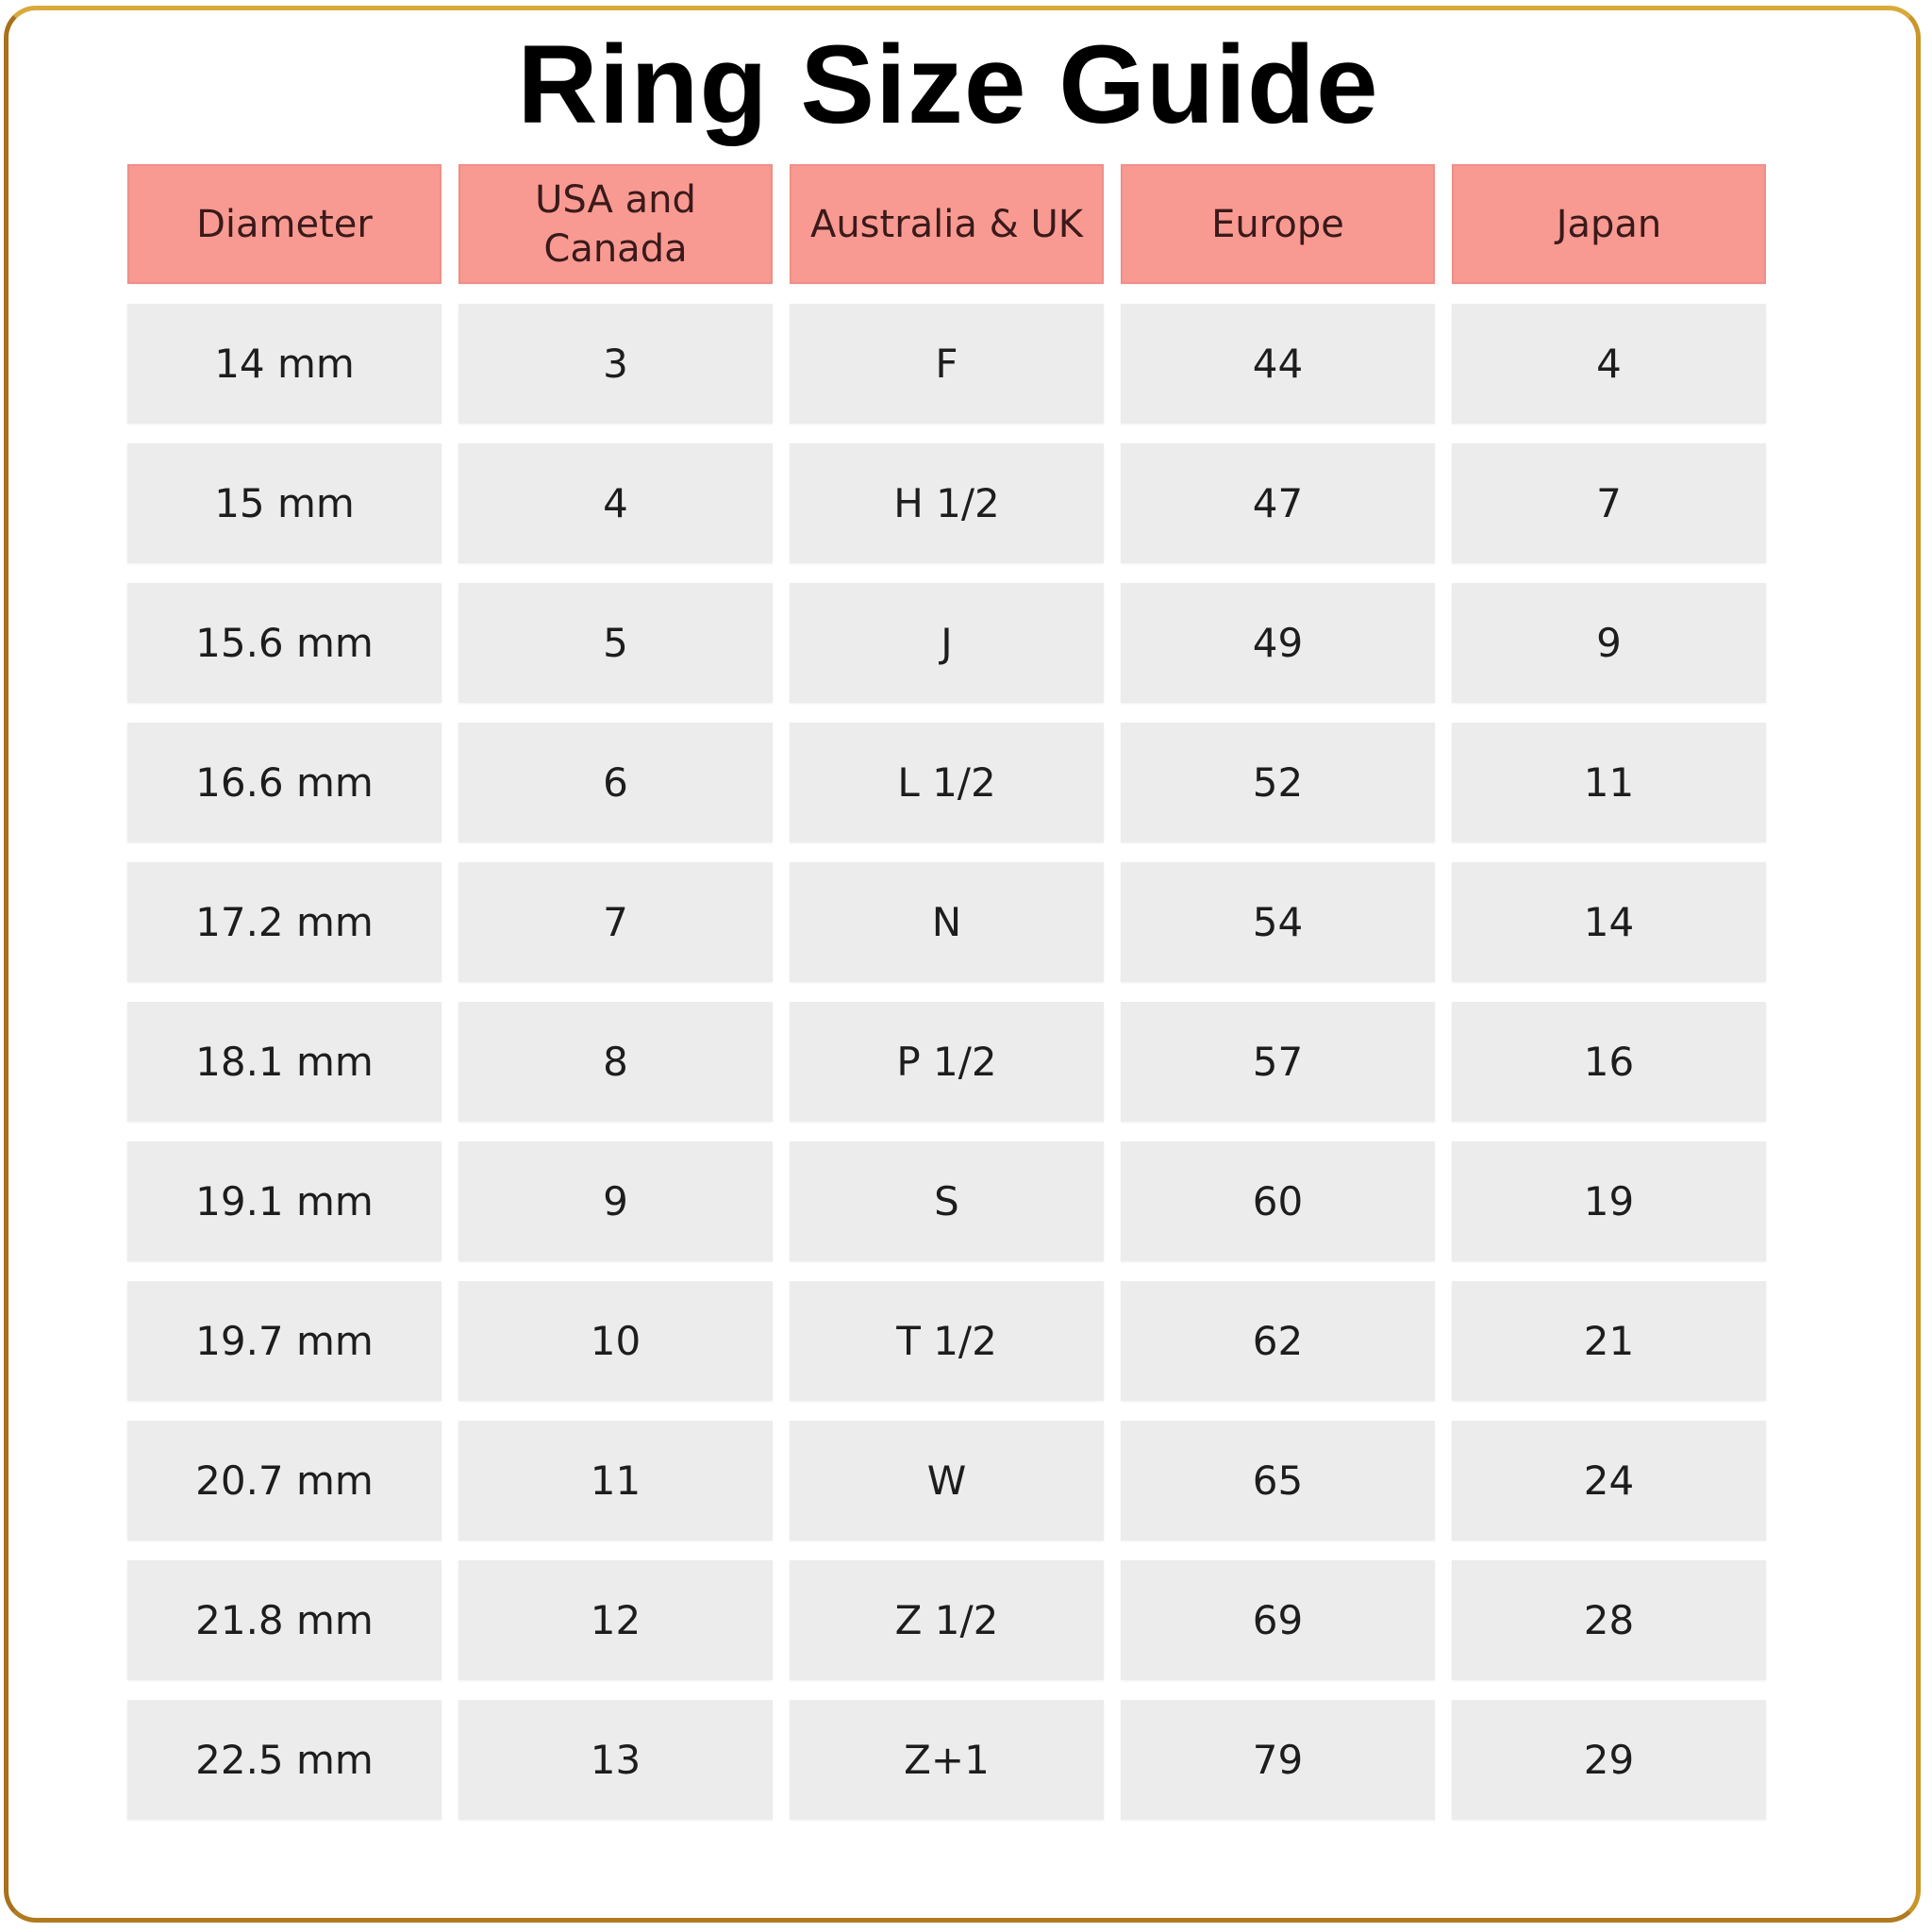 The height and width of the screenshot is (1932, 1932). I want to click on column-header: Australia & UK, so click(947, 224).